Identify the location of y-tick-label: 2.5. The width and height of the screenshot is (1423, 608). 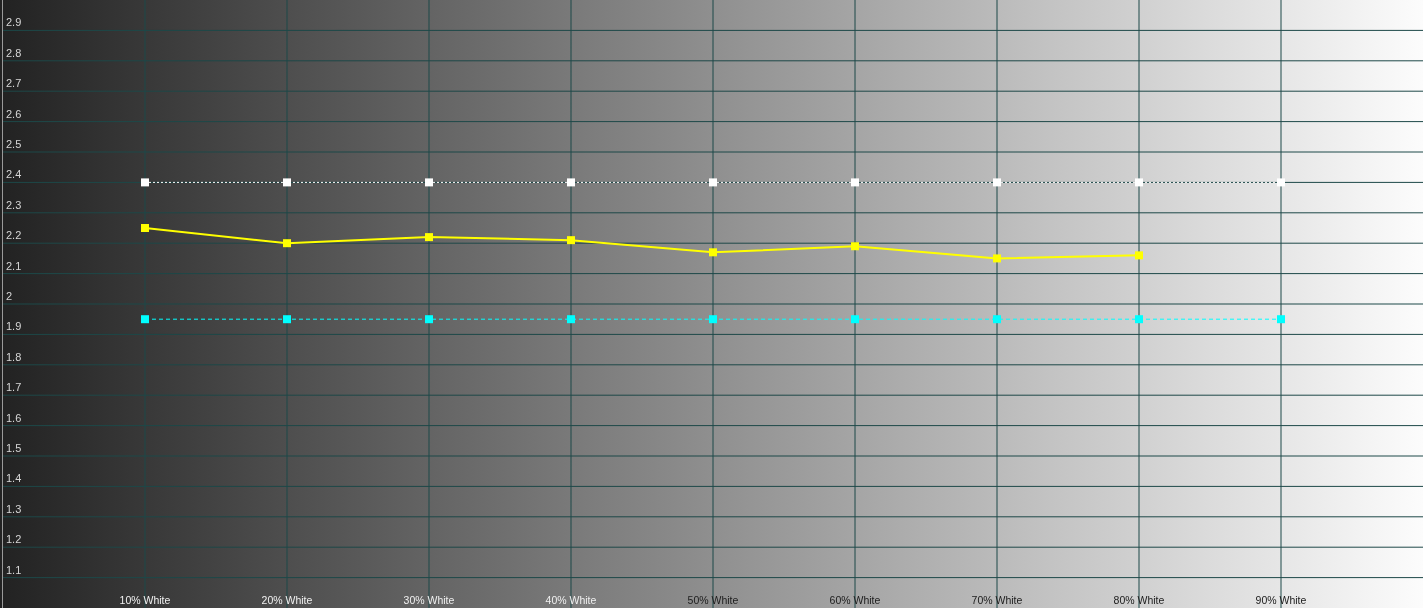
(14, 144).